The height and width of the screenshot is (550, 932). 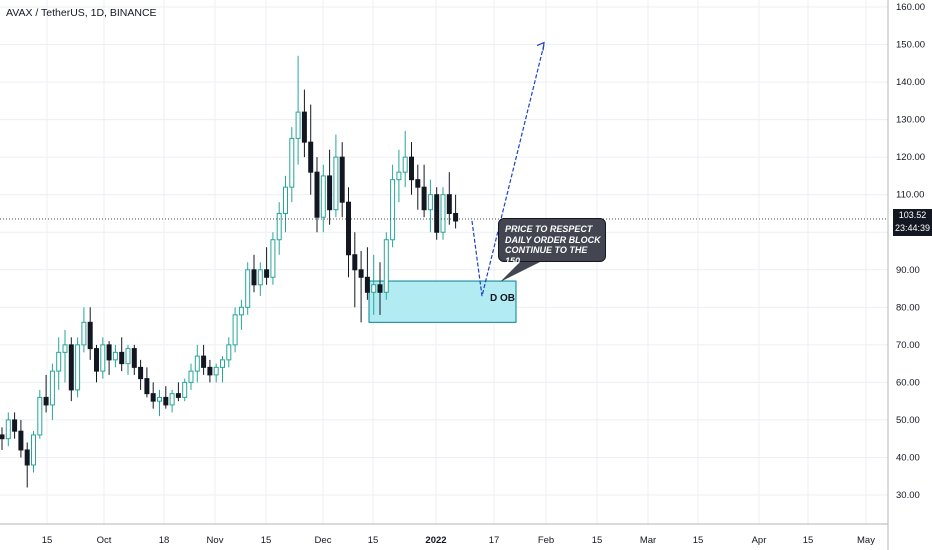 I want to click on x-tick-label: 2022, so click(x=435, y=540).